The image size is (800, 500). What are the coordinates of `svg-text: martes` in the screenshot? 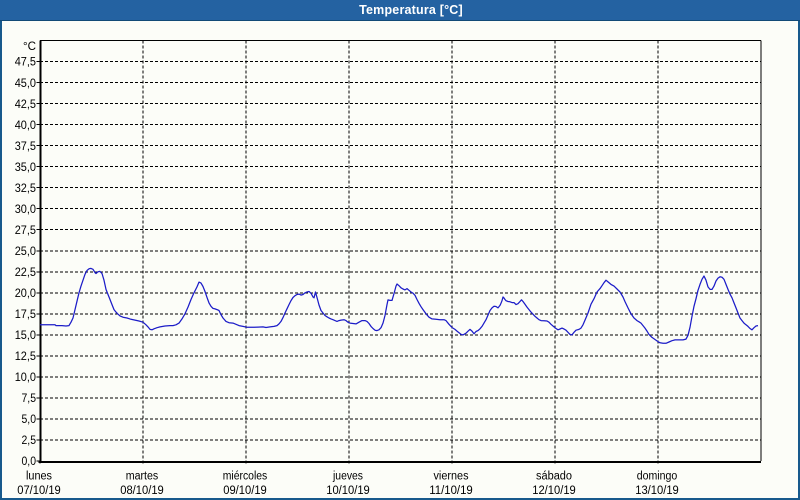 It's located at (142, 477).